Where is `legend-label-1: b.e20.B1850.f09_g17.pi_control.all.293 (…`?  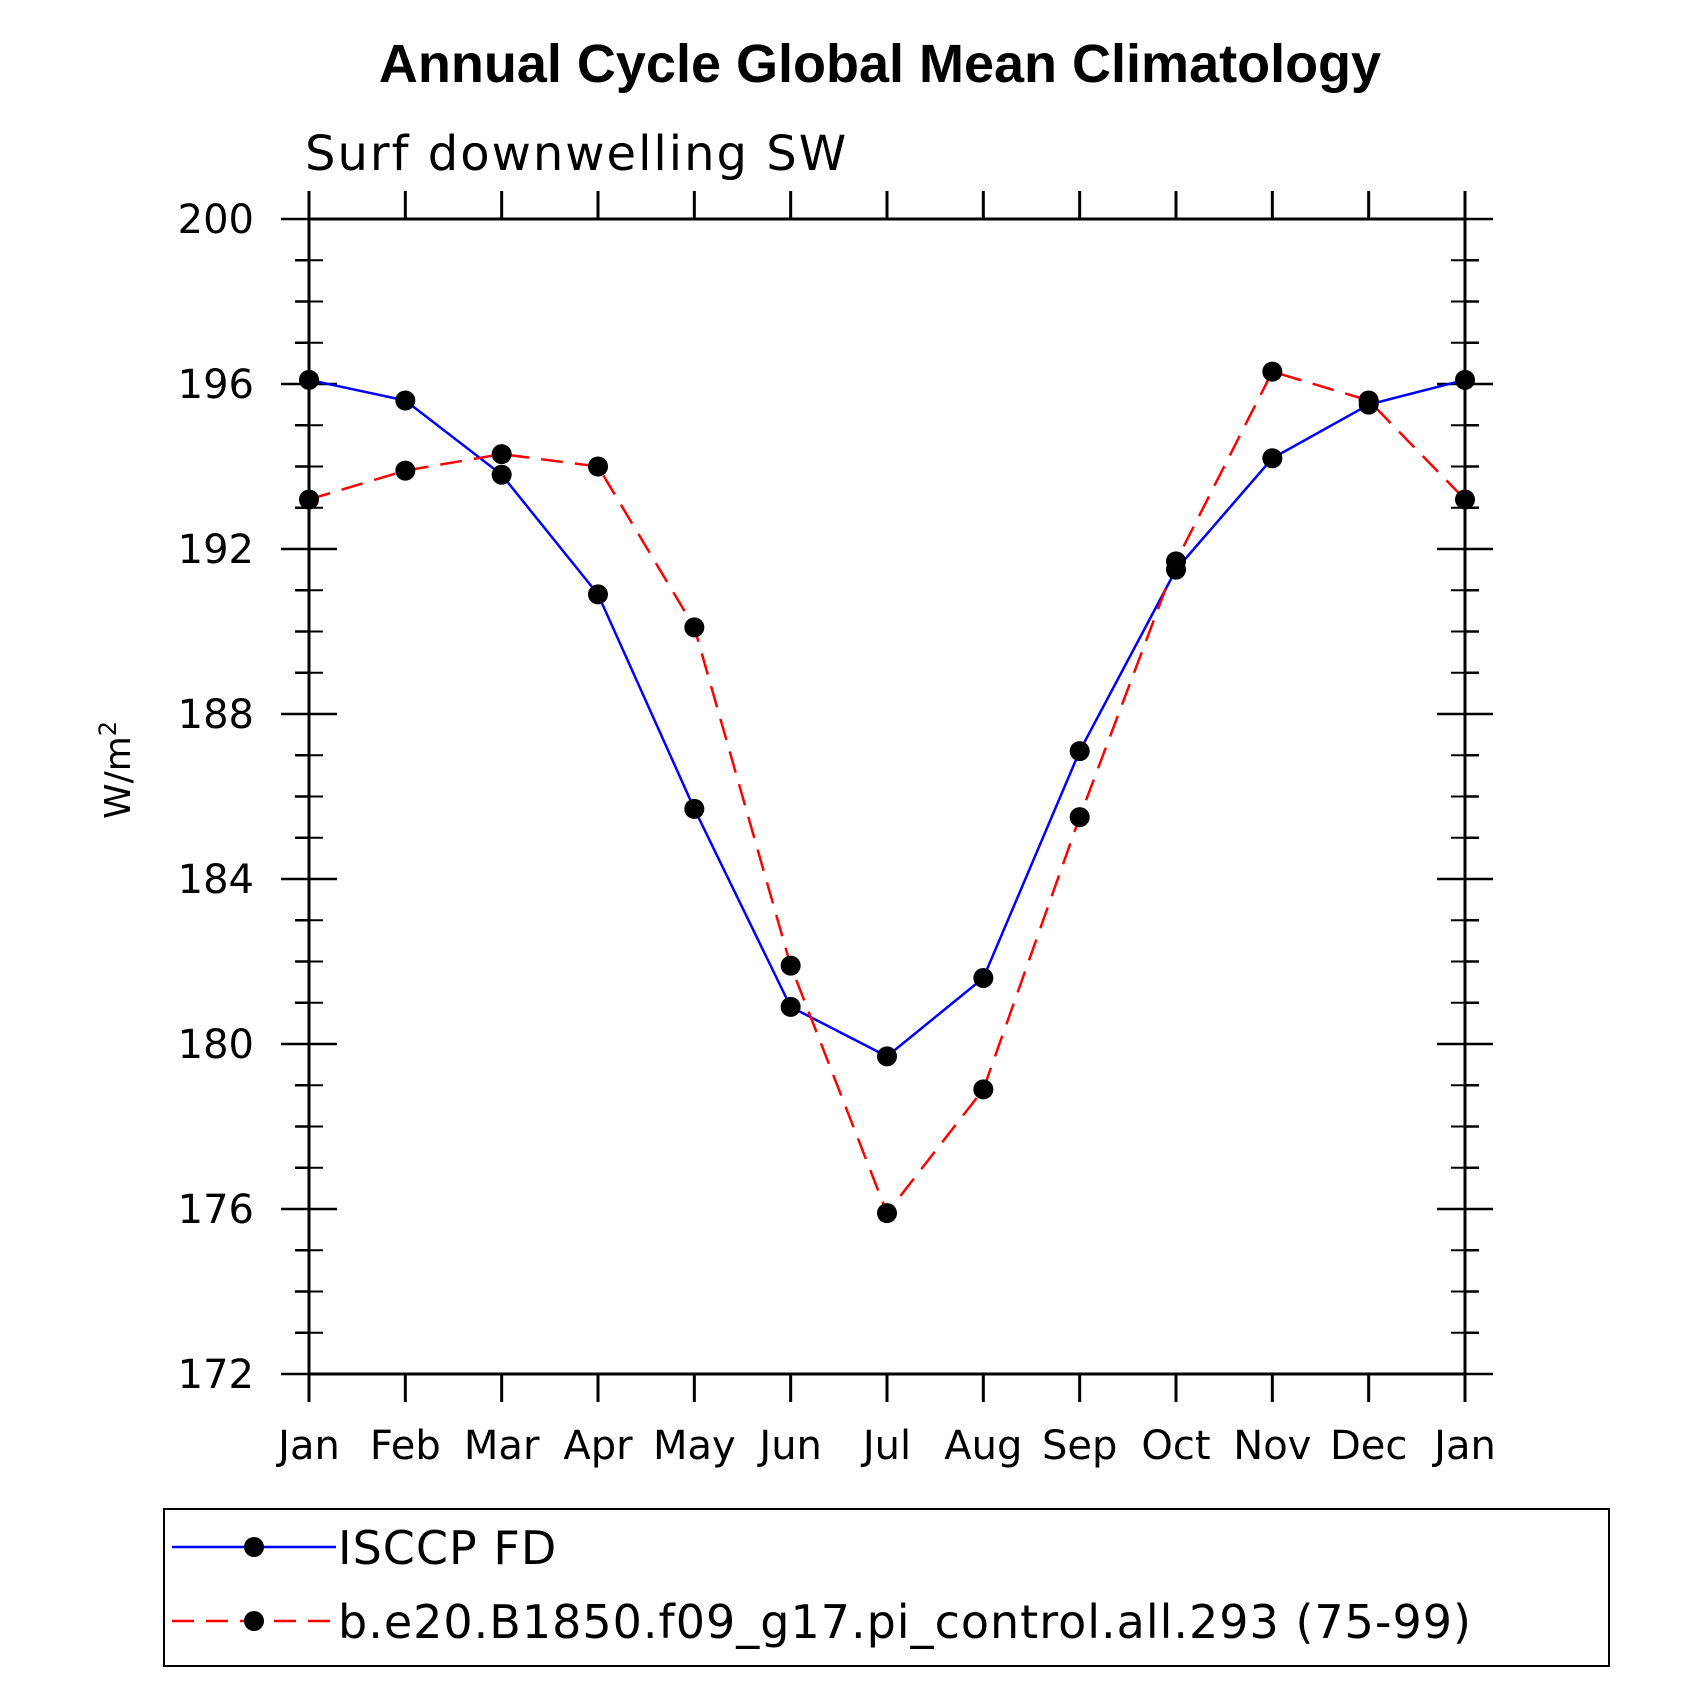 legend-label-1: b.e20.B1850.f09_g17.pi_control.all.293 (… is located at coordinates (905, 1622).